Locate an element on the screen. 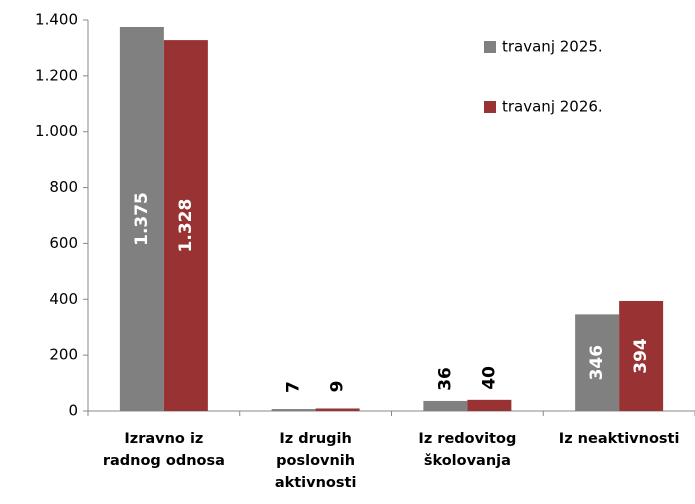 The height and width of the screenshot is (504, 695). x-tick-label-line: Izravno iz is located at coordinates (163, 439).